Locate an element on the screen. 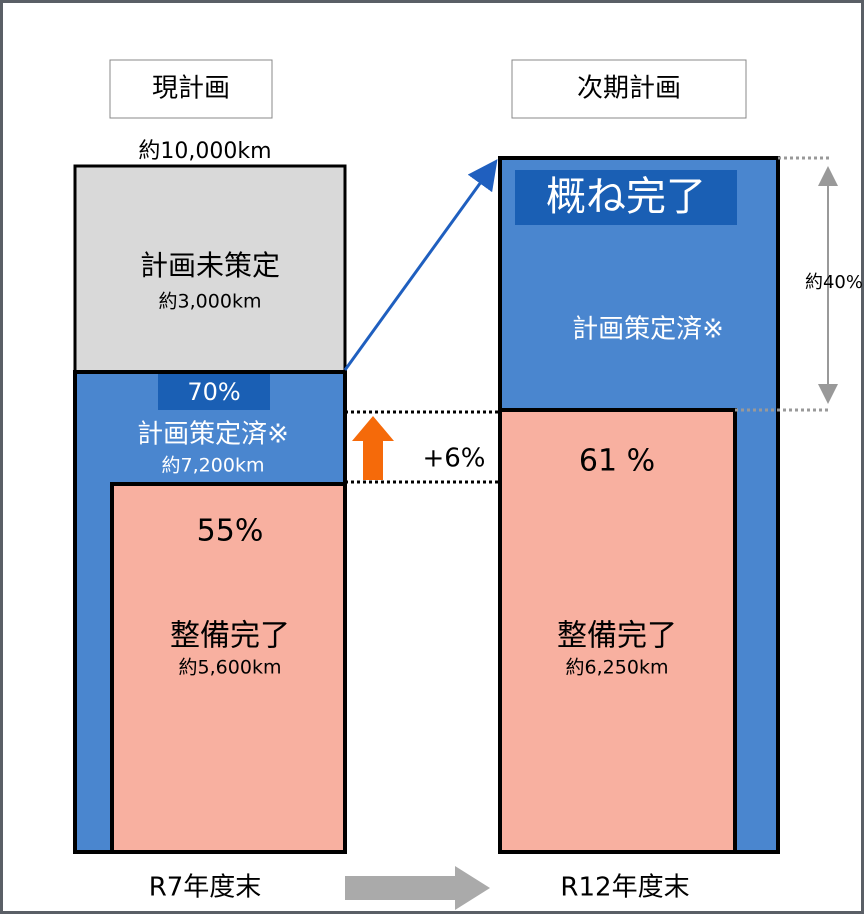 Image resolution: width=864 pixels, height=914 pixels. period-current: R7年度末 is located at coordinates (205, 888).